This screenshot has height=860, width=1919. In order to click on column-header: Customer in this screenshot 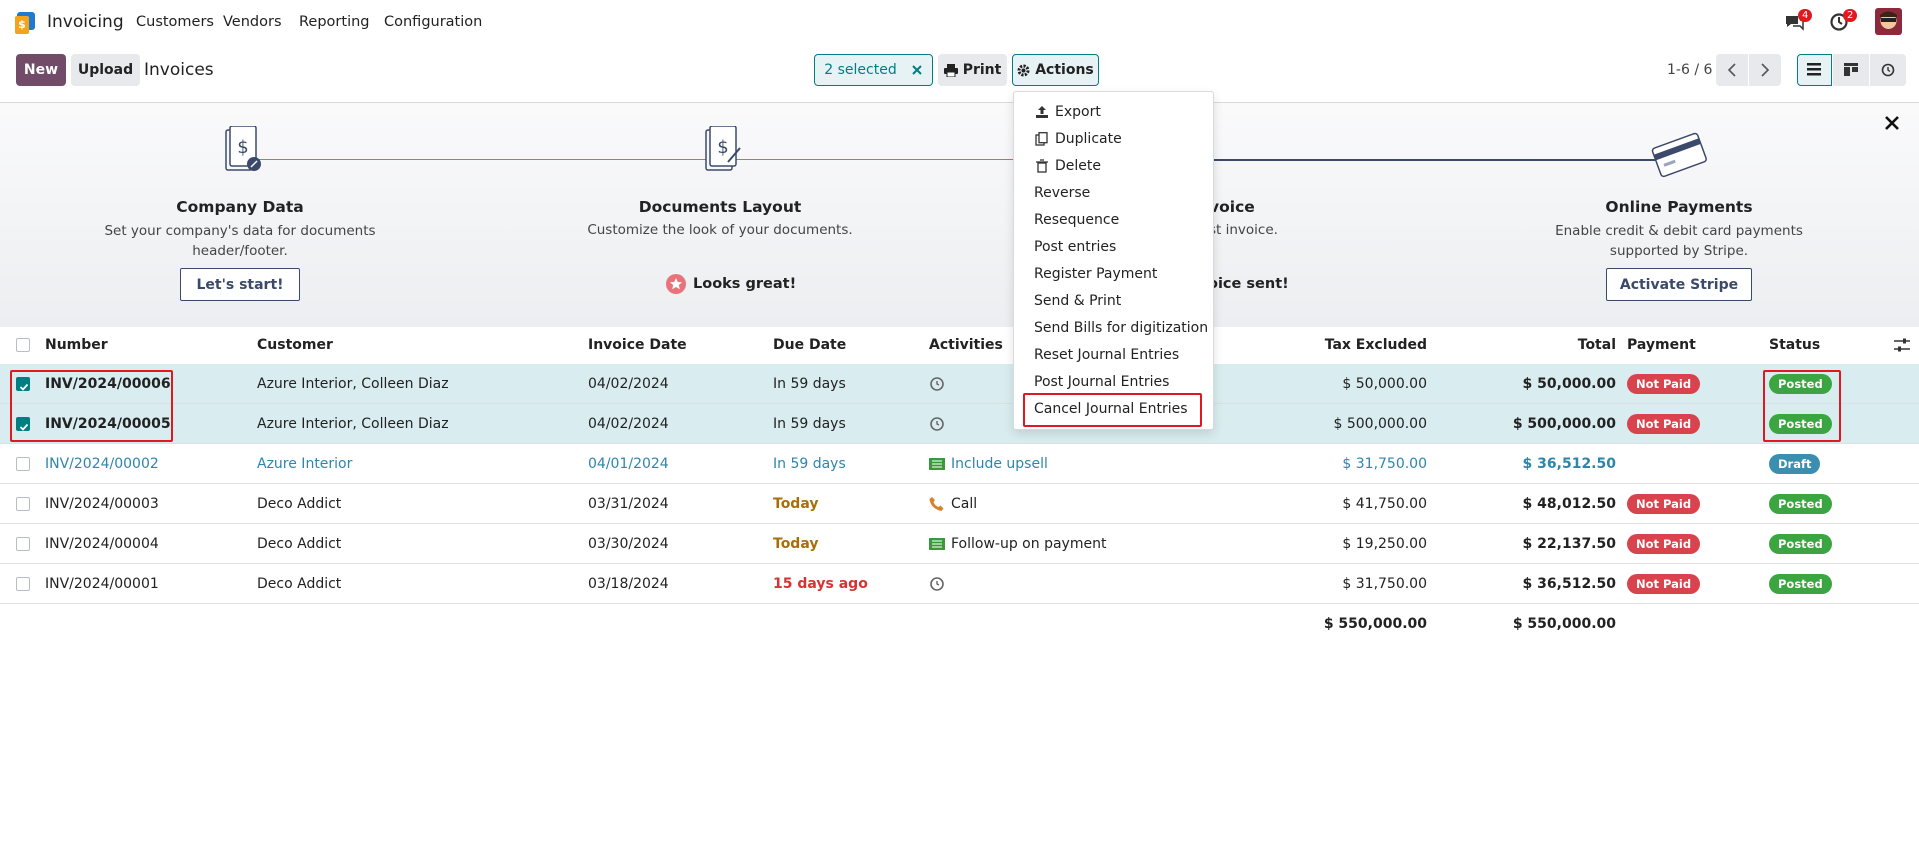, I will do `click(295, 345)`.